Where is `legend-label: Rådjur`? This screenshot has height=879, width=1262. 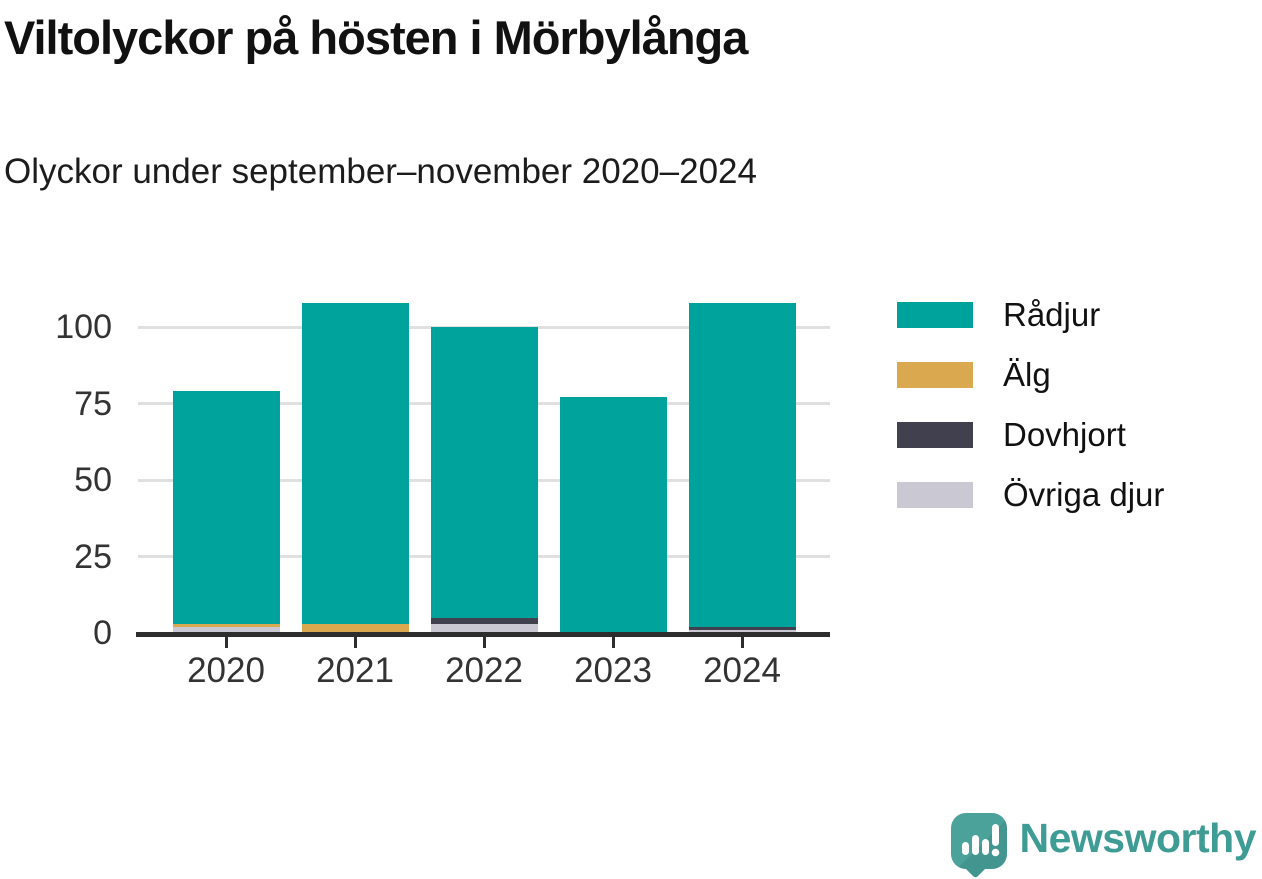 legend-label: Rådjur is located at coordinates (1052, 314).